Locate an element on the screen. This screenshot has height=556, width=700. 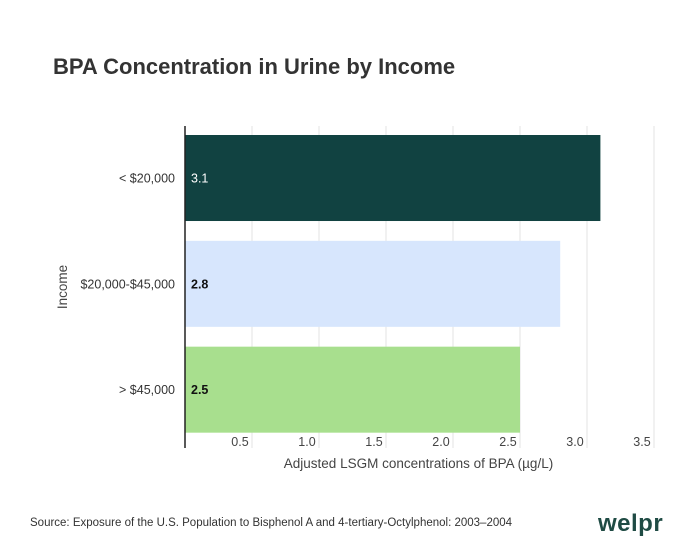
x-tick-label: 3.0 is located at coordinates (574, 442).